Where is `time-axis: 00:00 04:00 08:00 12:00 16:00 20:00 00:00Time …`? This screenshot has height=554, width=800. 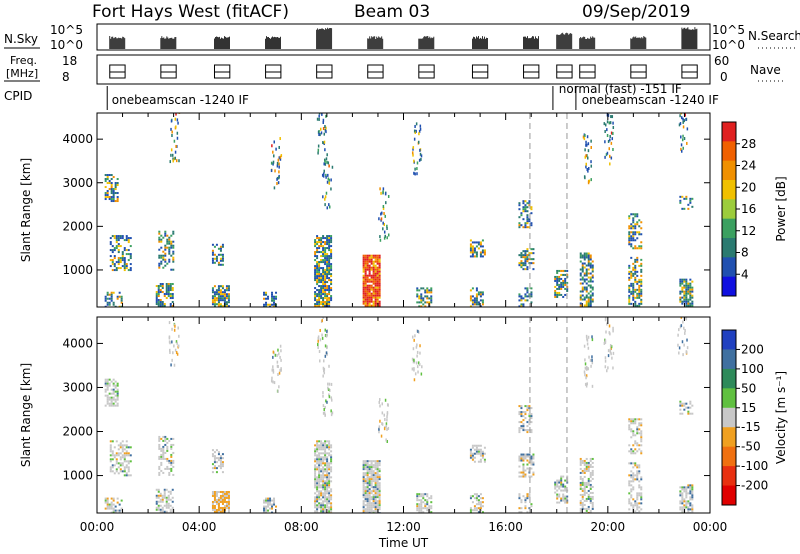 time-axis: 00:00 04:00 08:00 12:00 16:00 20:00 00:00Time … is located at coordinates (404, 535).